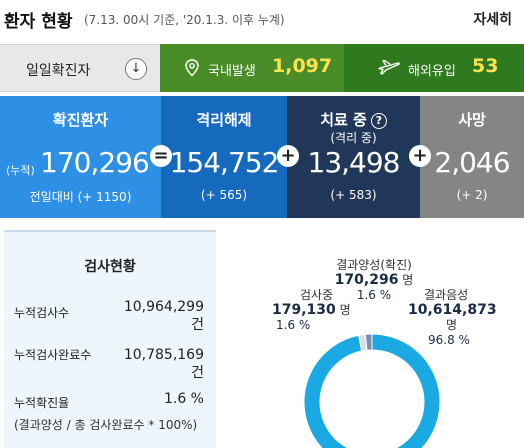  I want to click on released-box: 격리해제 154,752 (+ 565), so click(224, 157).